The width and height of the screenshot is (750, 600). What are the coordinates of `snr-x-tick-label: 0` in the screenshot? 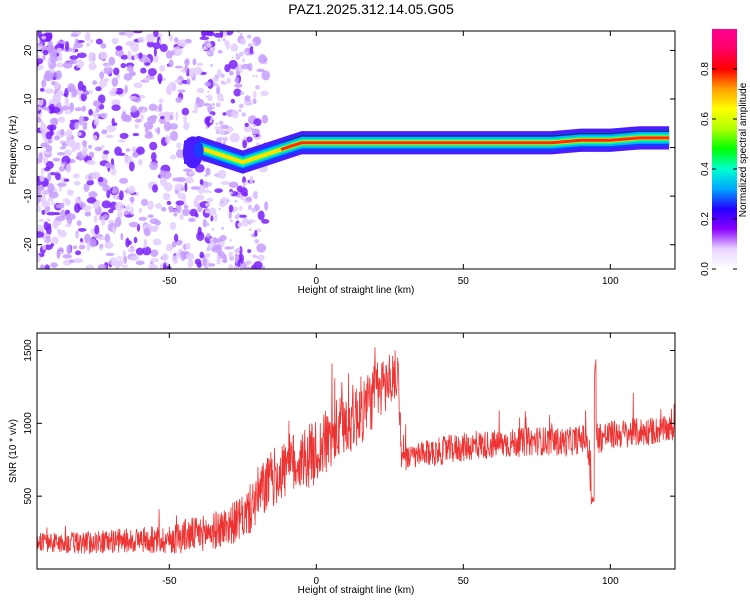 It's located at (317, 581).